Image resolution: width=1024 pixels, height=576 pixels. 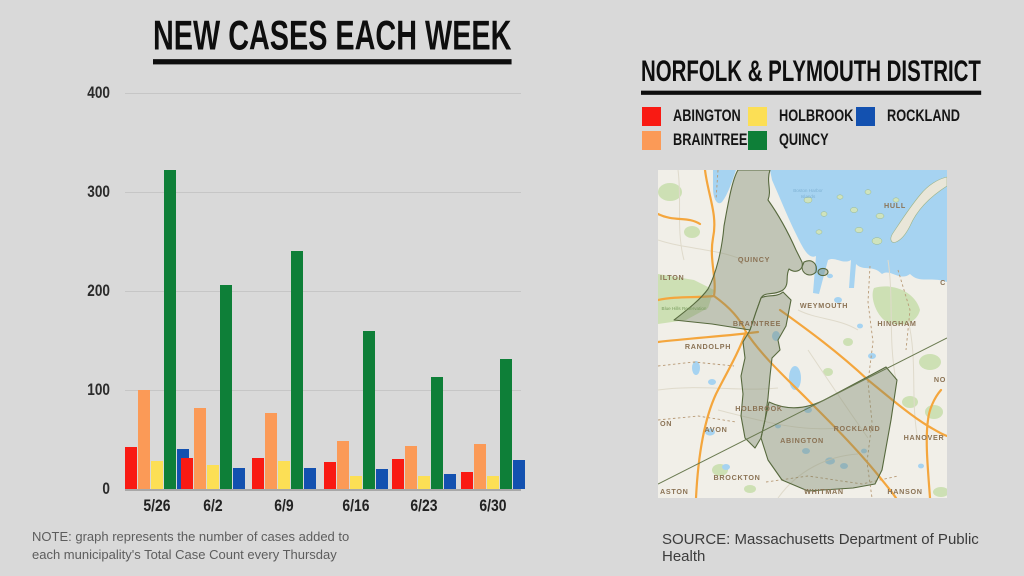 What do you see at coordinates (940, 379) in the screenshot?
I see `map-label-no: NO` at bounding box center [940, 379].